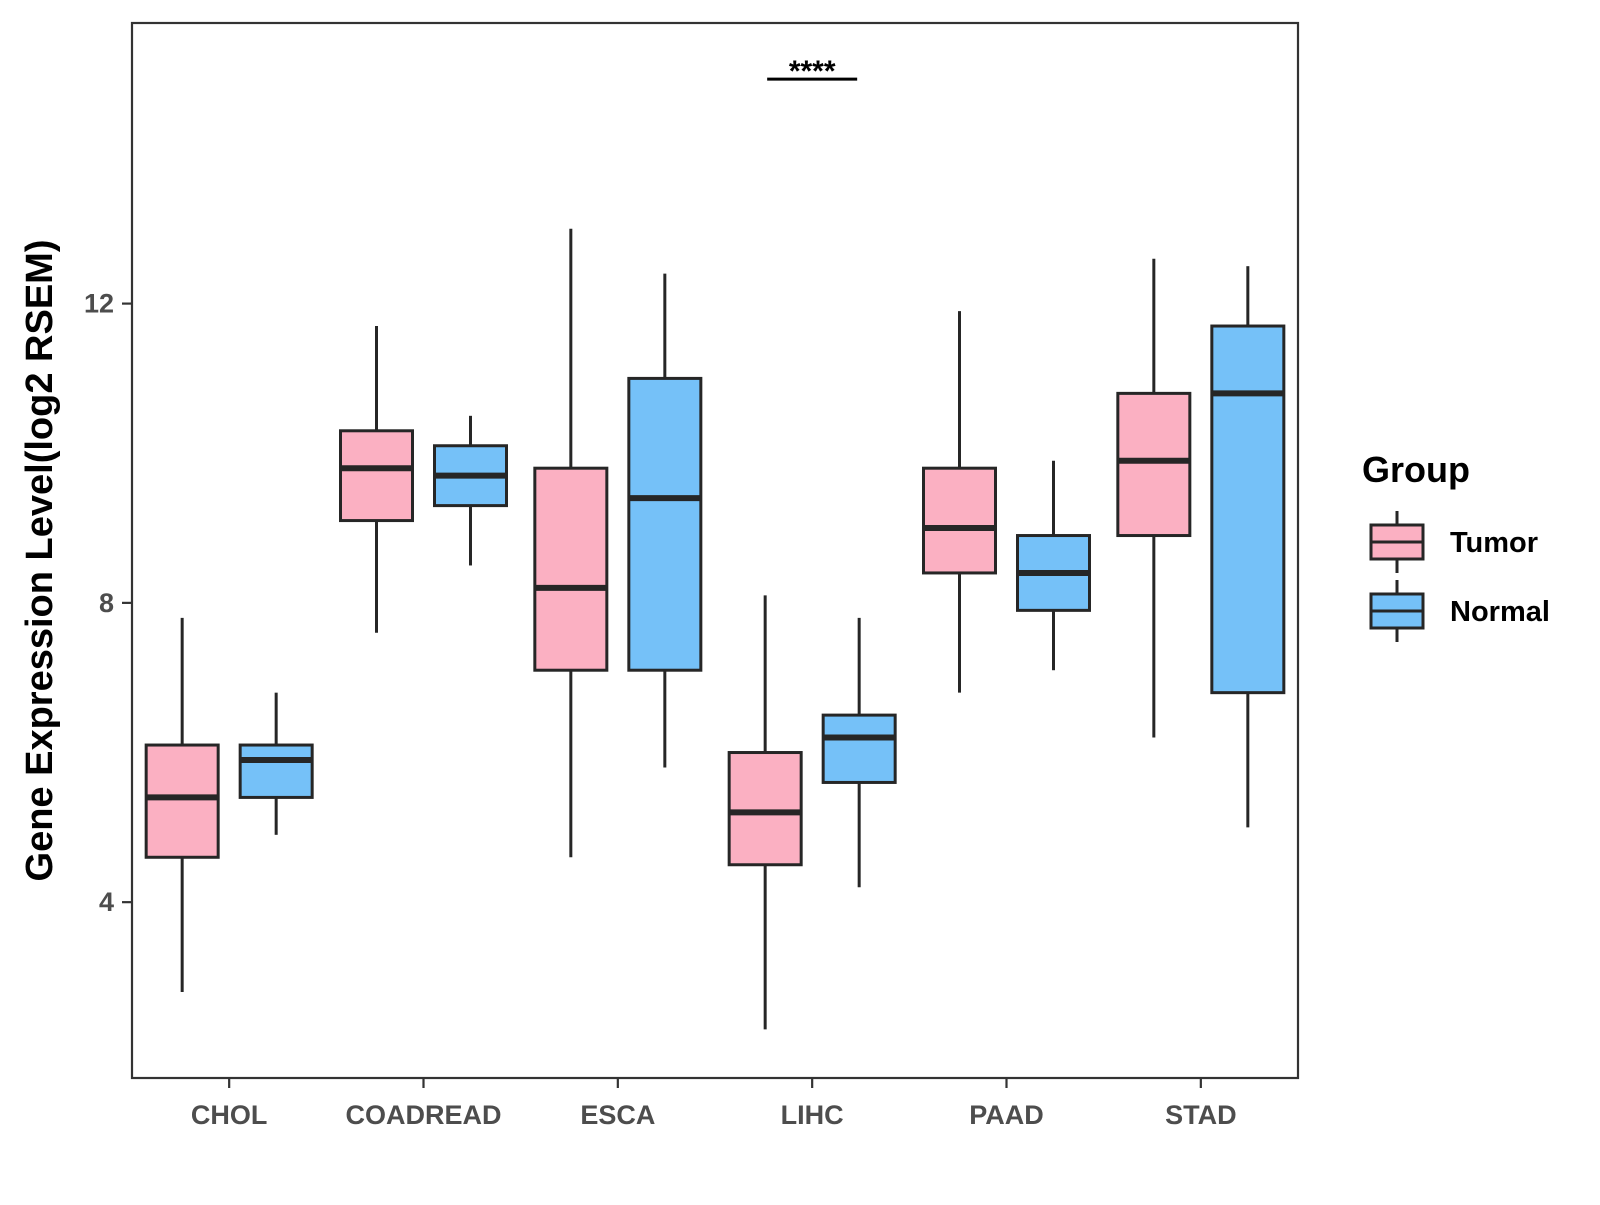 This screenshot has width=1600, height=1205. What do you see at coordinates (1416, 469) in the screenshot?
I see `legend-title: Group` at bounding box center [1416, 469].